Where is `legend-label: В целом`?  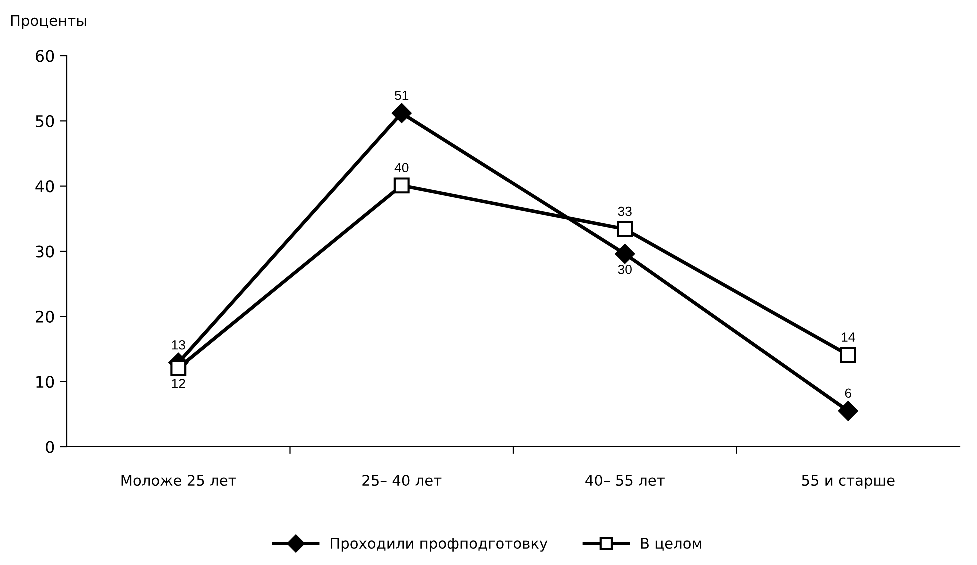 legend-label: В целом is located at coordinates (671, 544).